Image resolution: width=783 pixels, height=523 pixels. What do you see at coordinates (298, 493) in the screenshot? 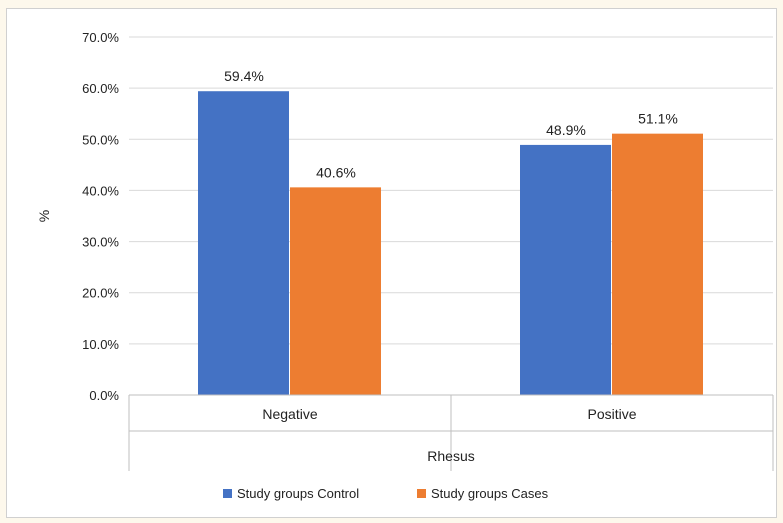
I see `legend-label: Study groups Control` at bounding box center [298, 493].